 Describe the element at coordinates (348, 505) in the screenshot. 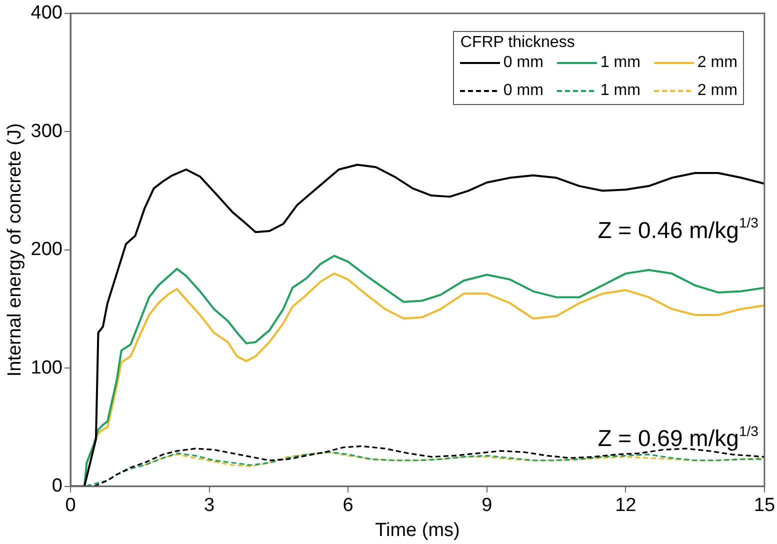

I see `x-tick-label: 6` at that location.